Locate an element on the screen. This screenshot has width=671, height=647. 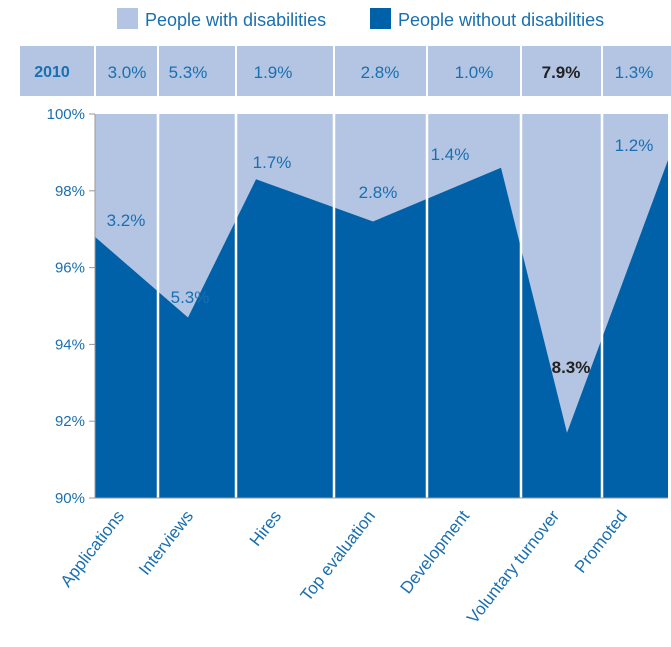
y-tick-label: 100% is located at coordinates (66, 114).